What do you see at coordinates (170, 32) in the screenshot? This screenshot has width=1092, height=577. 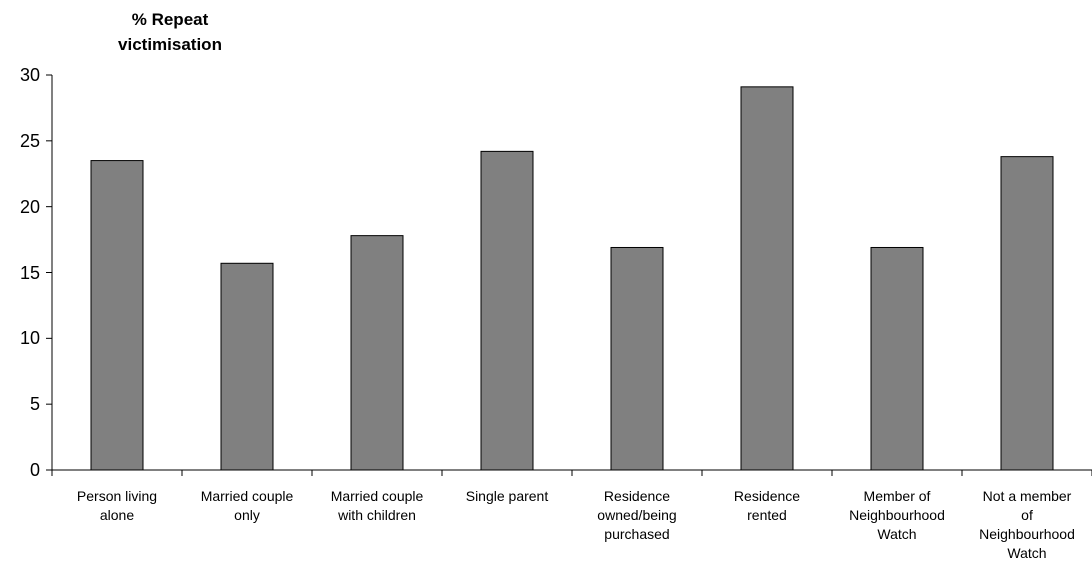 I see `y-axis-title: % Repeat victimisation` at bounding box center [170, 32].